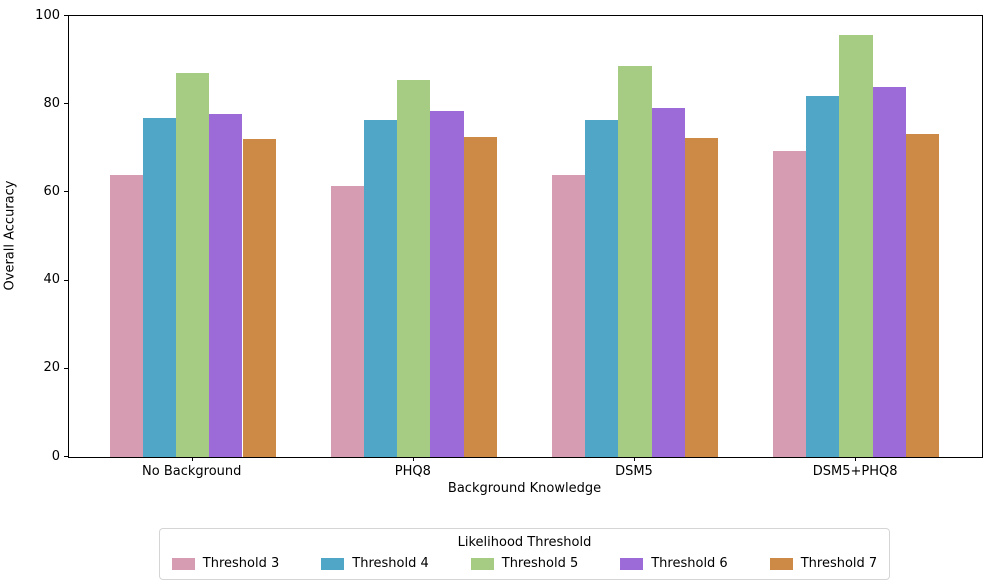  Describe the element at coordinates (790, 303) in the screenshot. I see `bar-threshold-3-dsm5-phq8` at that location.